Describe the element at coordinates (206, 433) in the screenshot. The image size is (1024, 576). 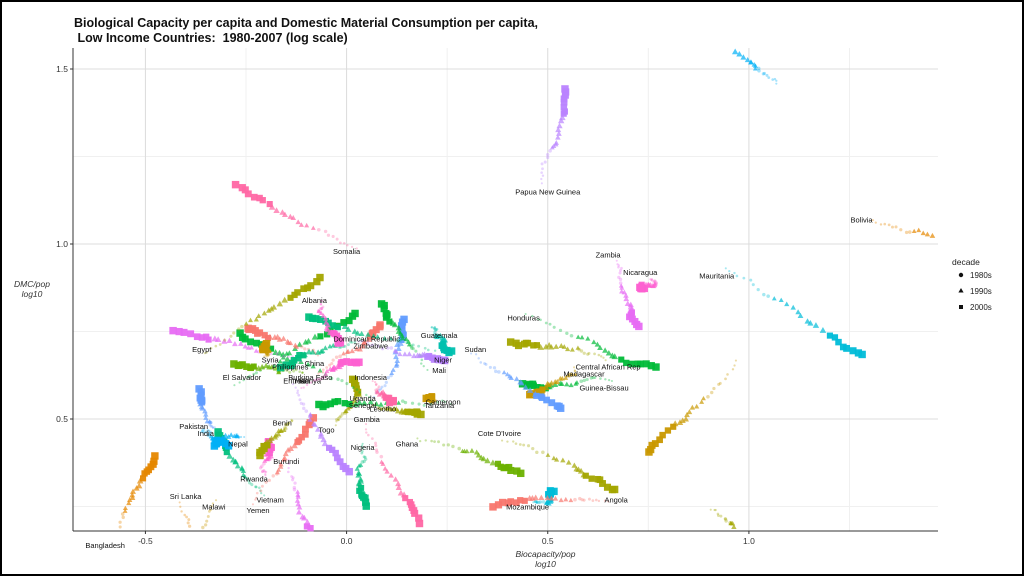
I see `country-label: India` at that location.